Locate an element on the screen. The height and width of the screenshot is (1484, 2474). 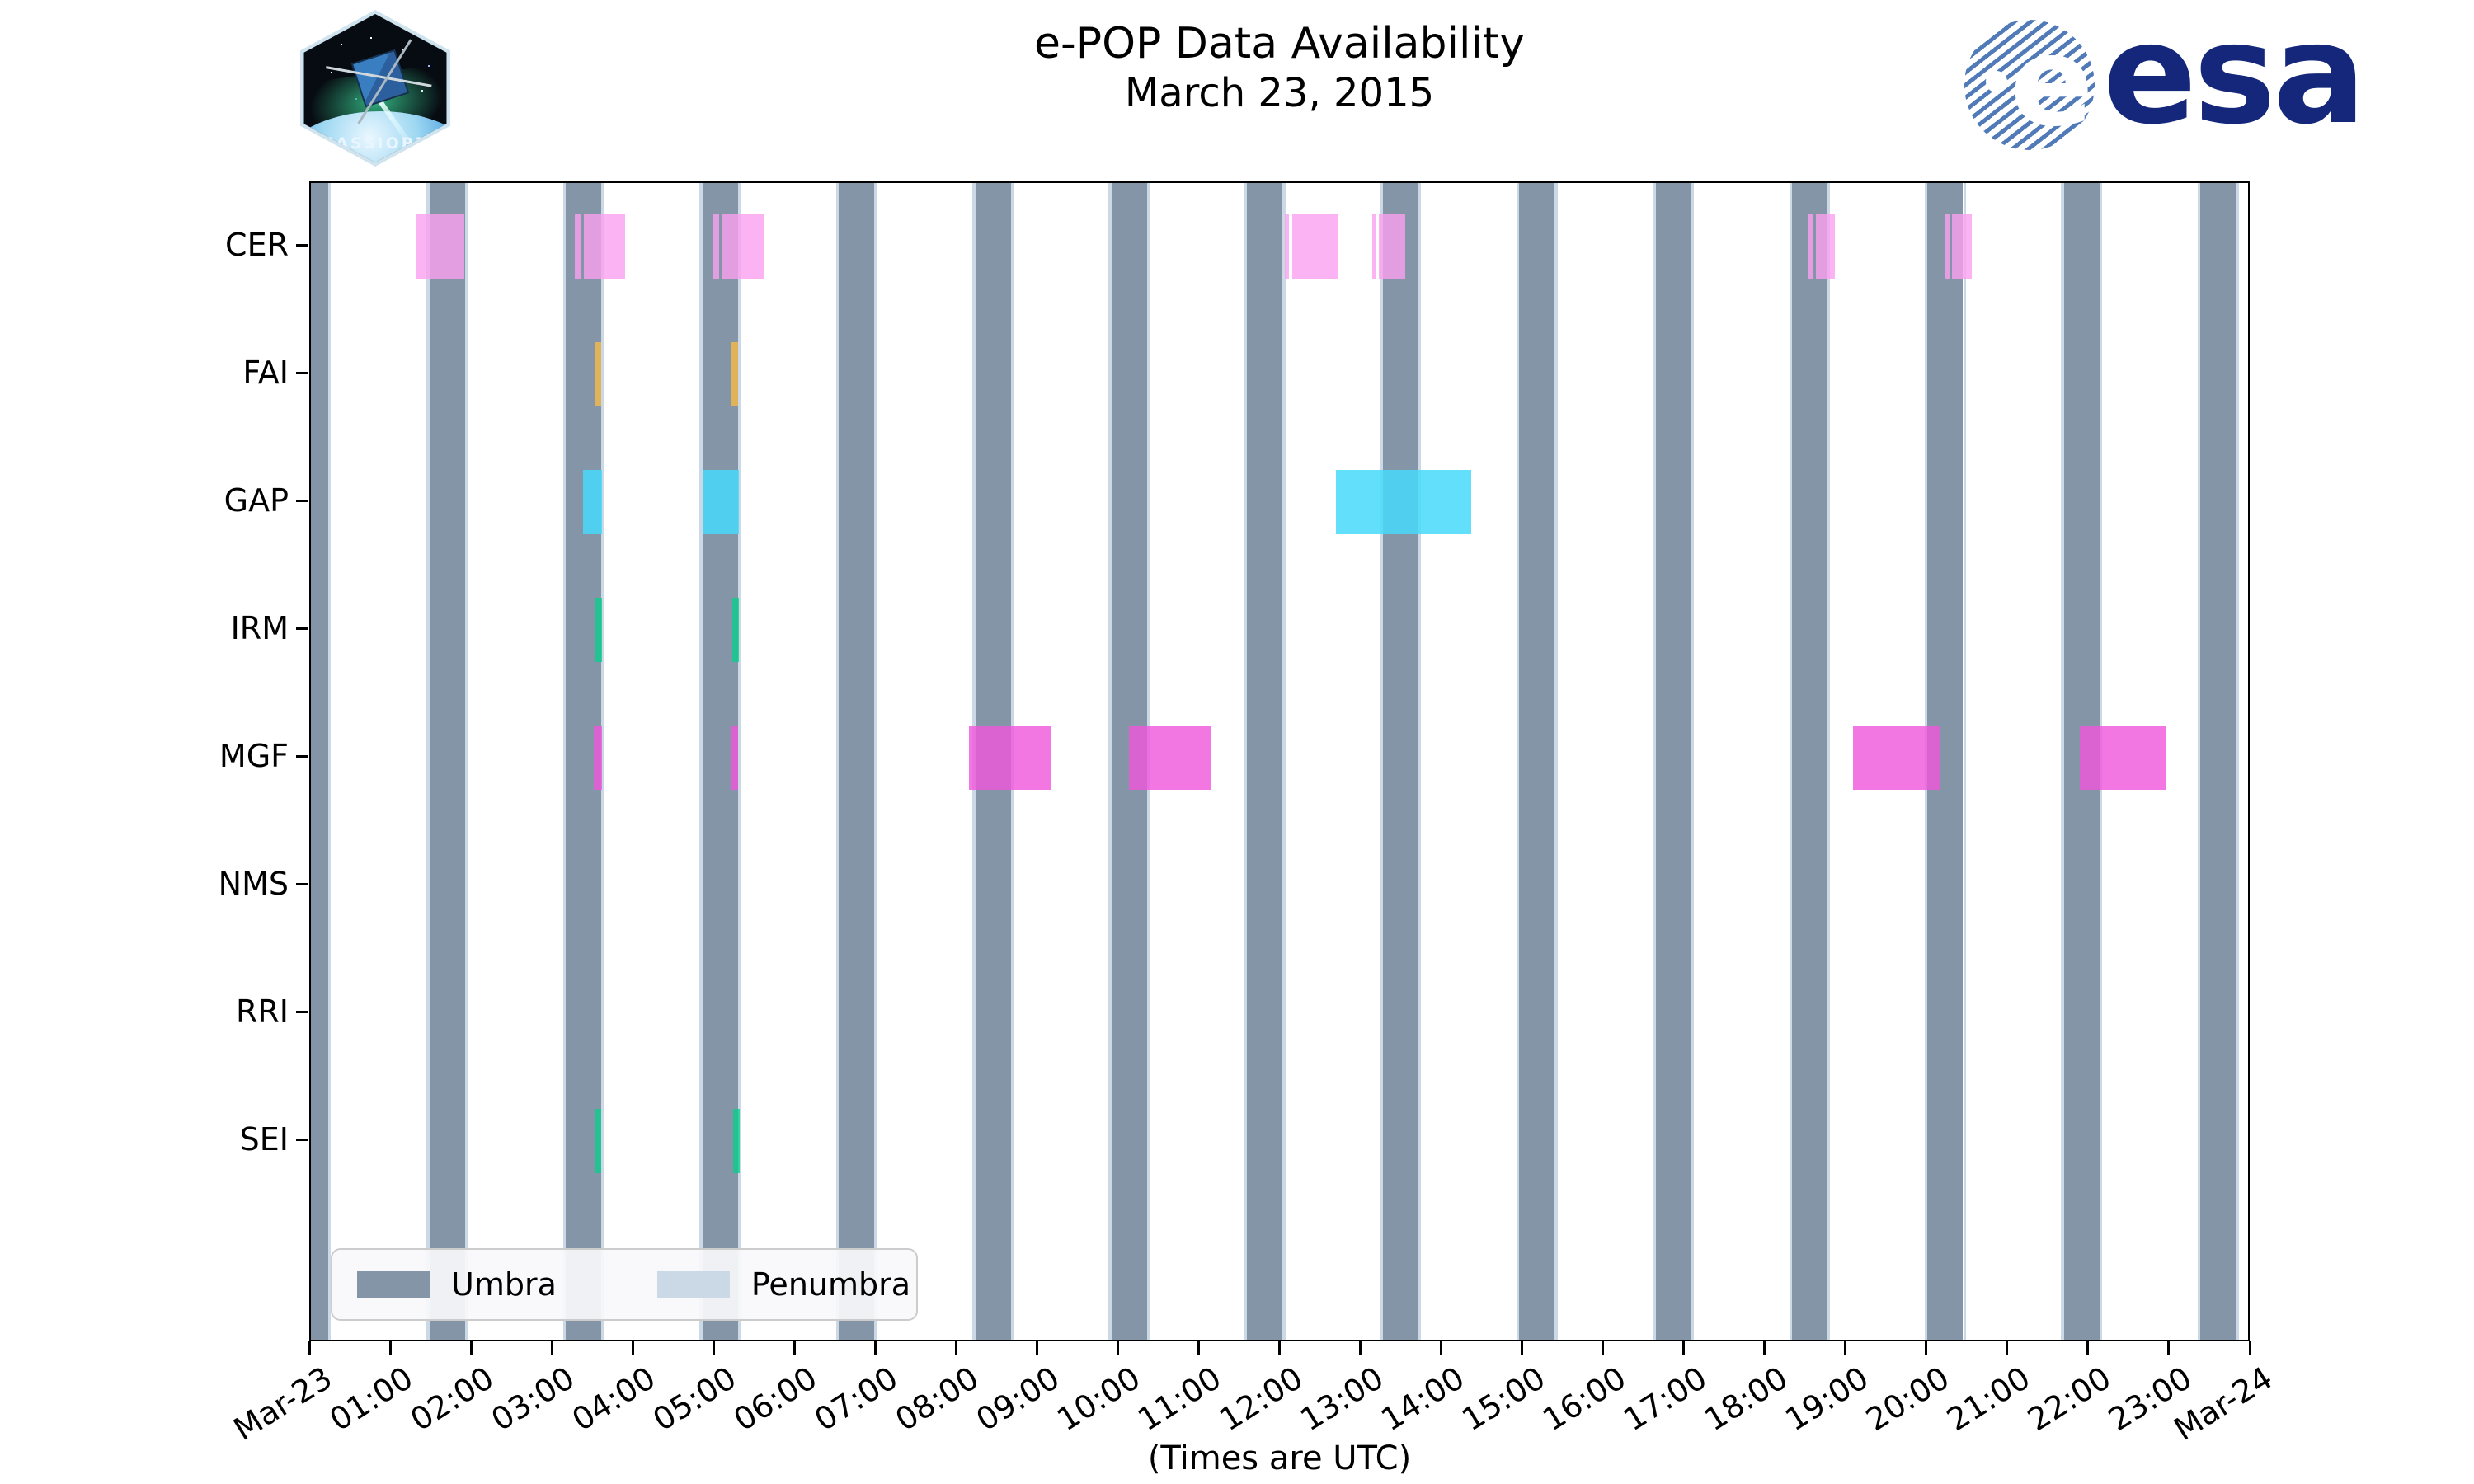
esa-globe-icon: e is located at coordinates (2029, 85).